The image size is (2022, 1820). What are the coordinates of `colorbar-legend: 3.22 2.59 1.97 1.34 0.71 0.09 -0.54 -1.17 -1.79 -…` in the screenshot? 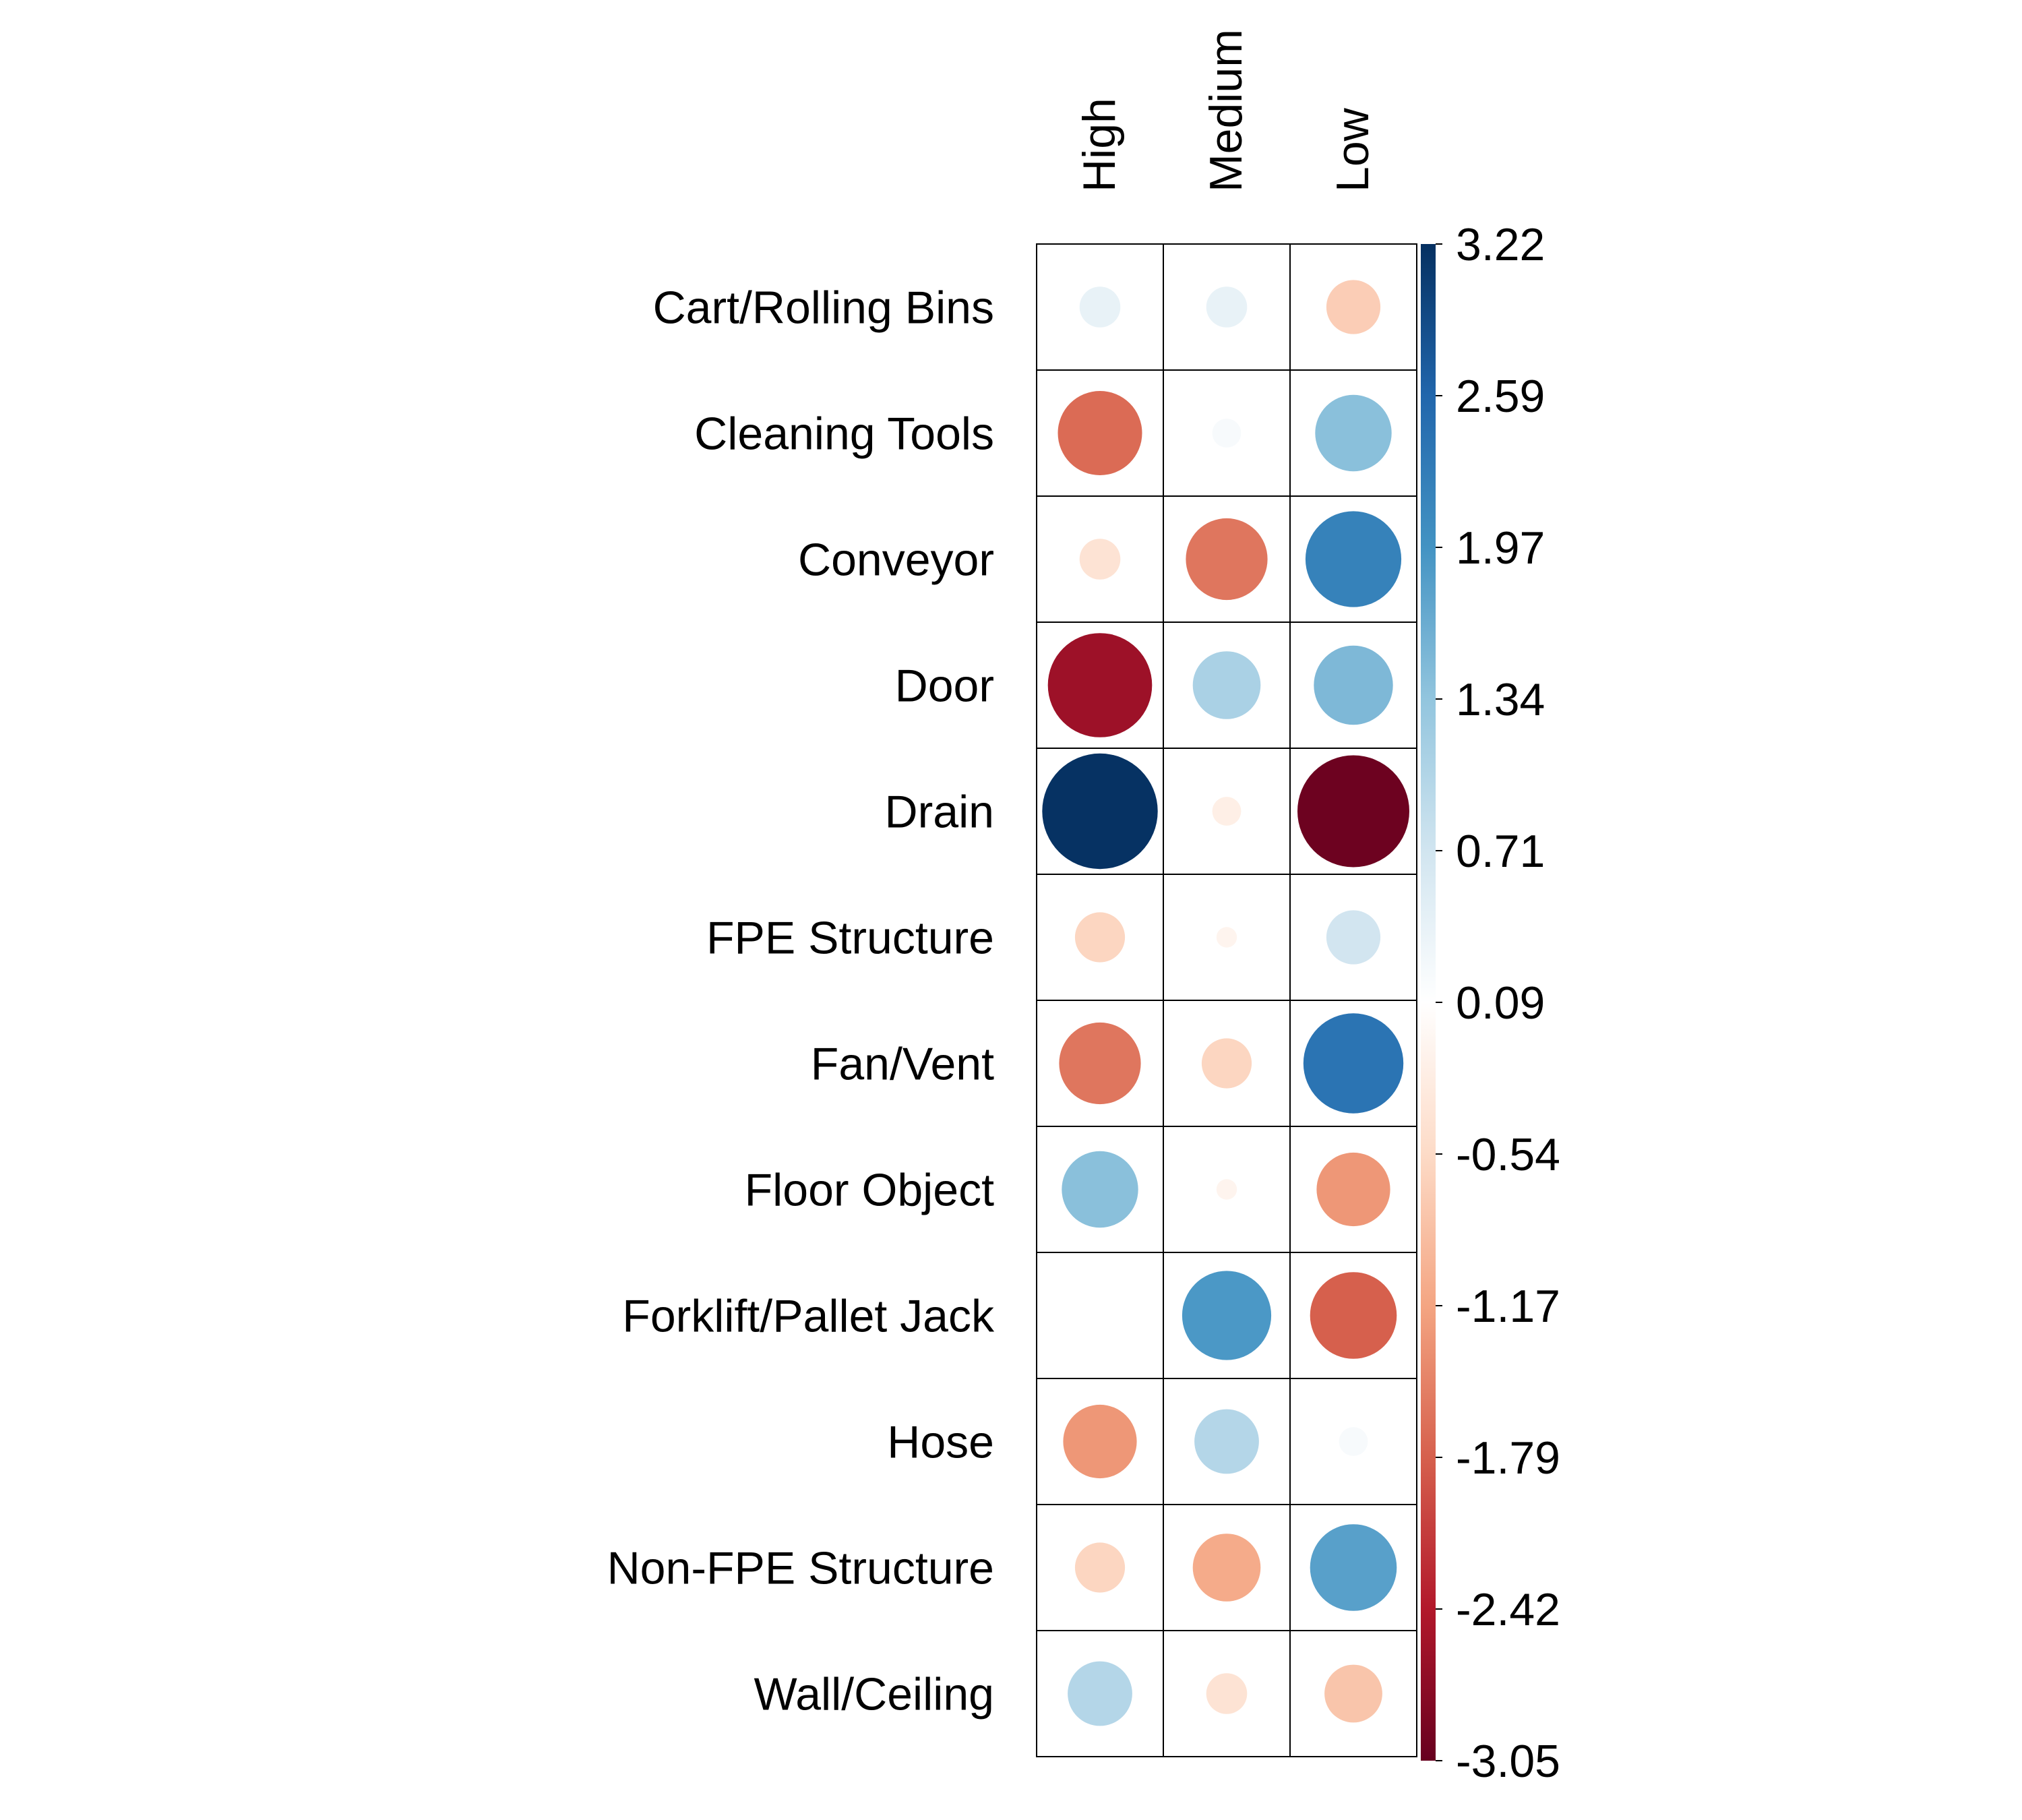 It's located at (1491, 1003).